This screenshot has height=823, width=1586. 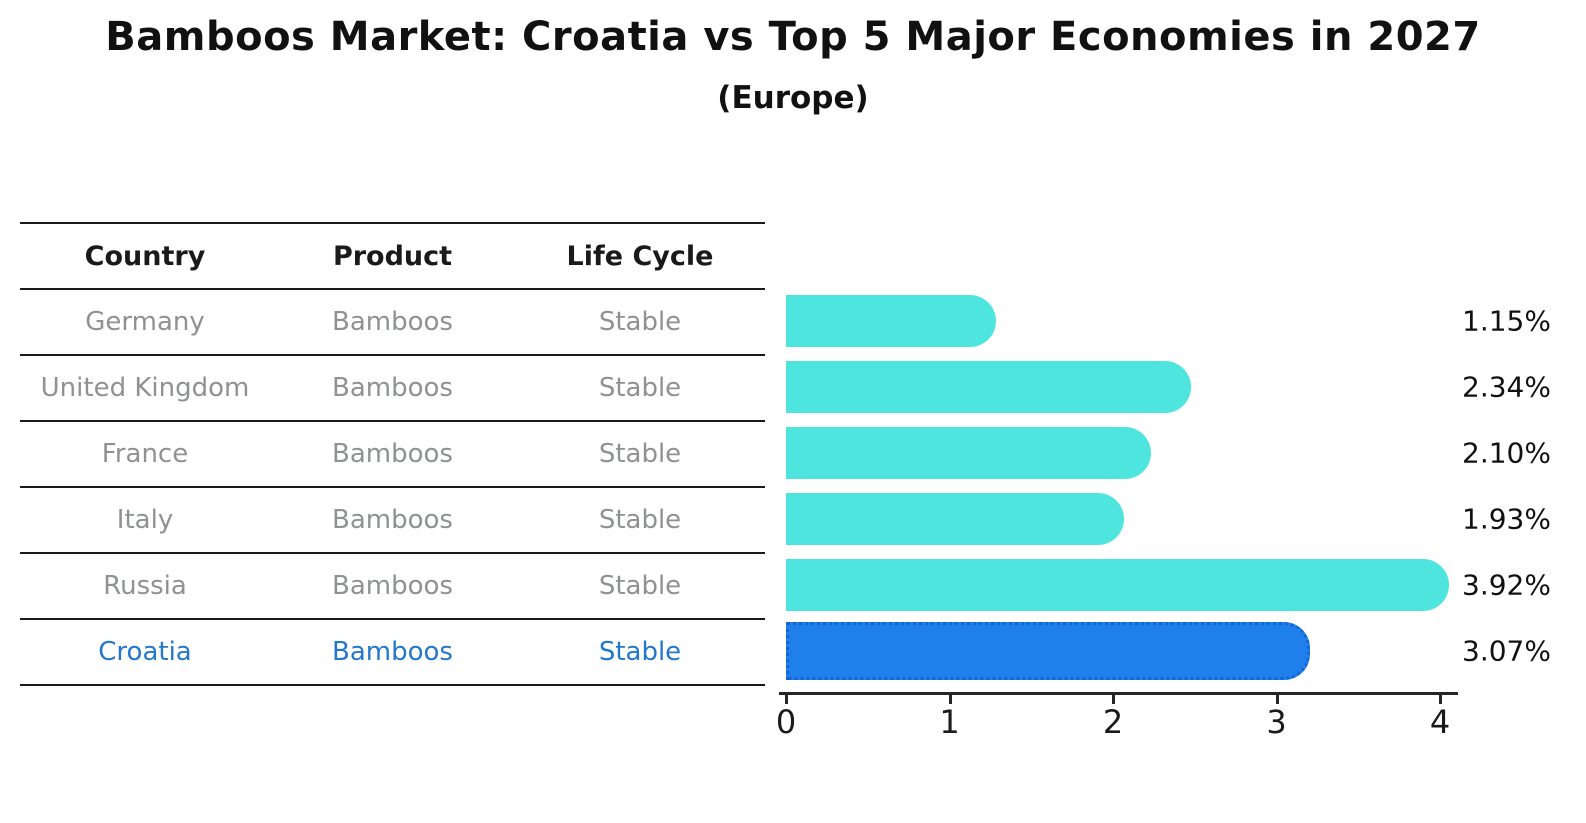 I want to click on cell-country: Croatia, so click(x=145, y=652).